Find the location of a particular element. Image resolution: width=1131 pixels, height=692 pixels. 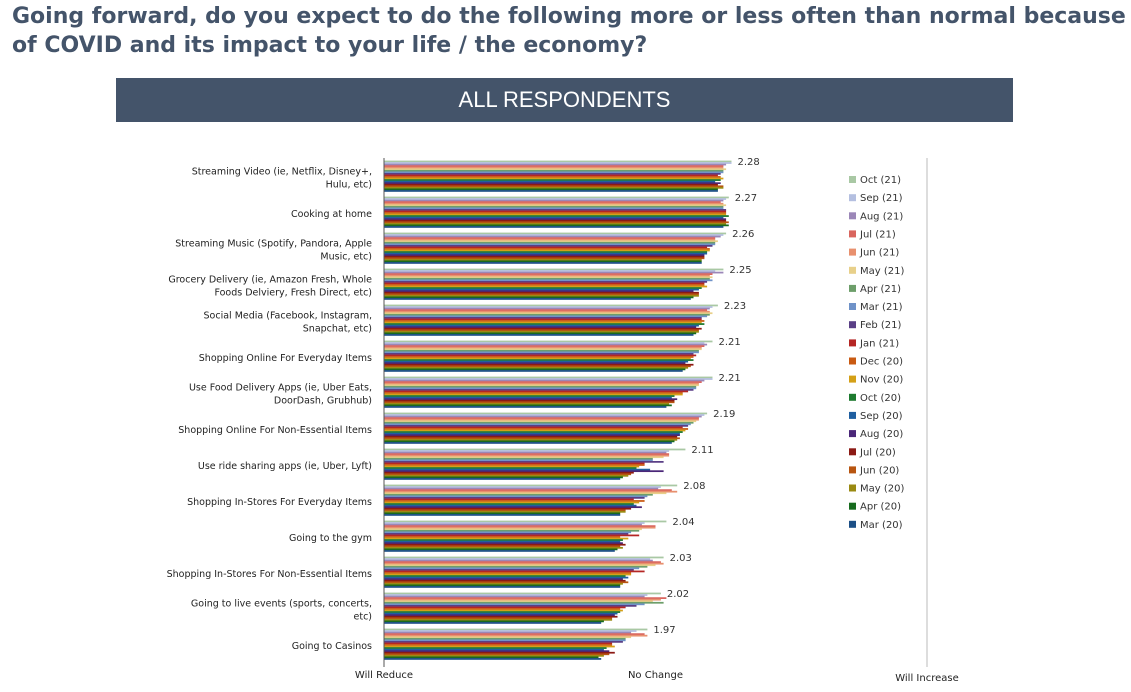

data-label: 2.11 is located at coordinates (702, 450).